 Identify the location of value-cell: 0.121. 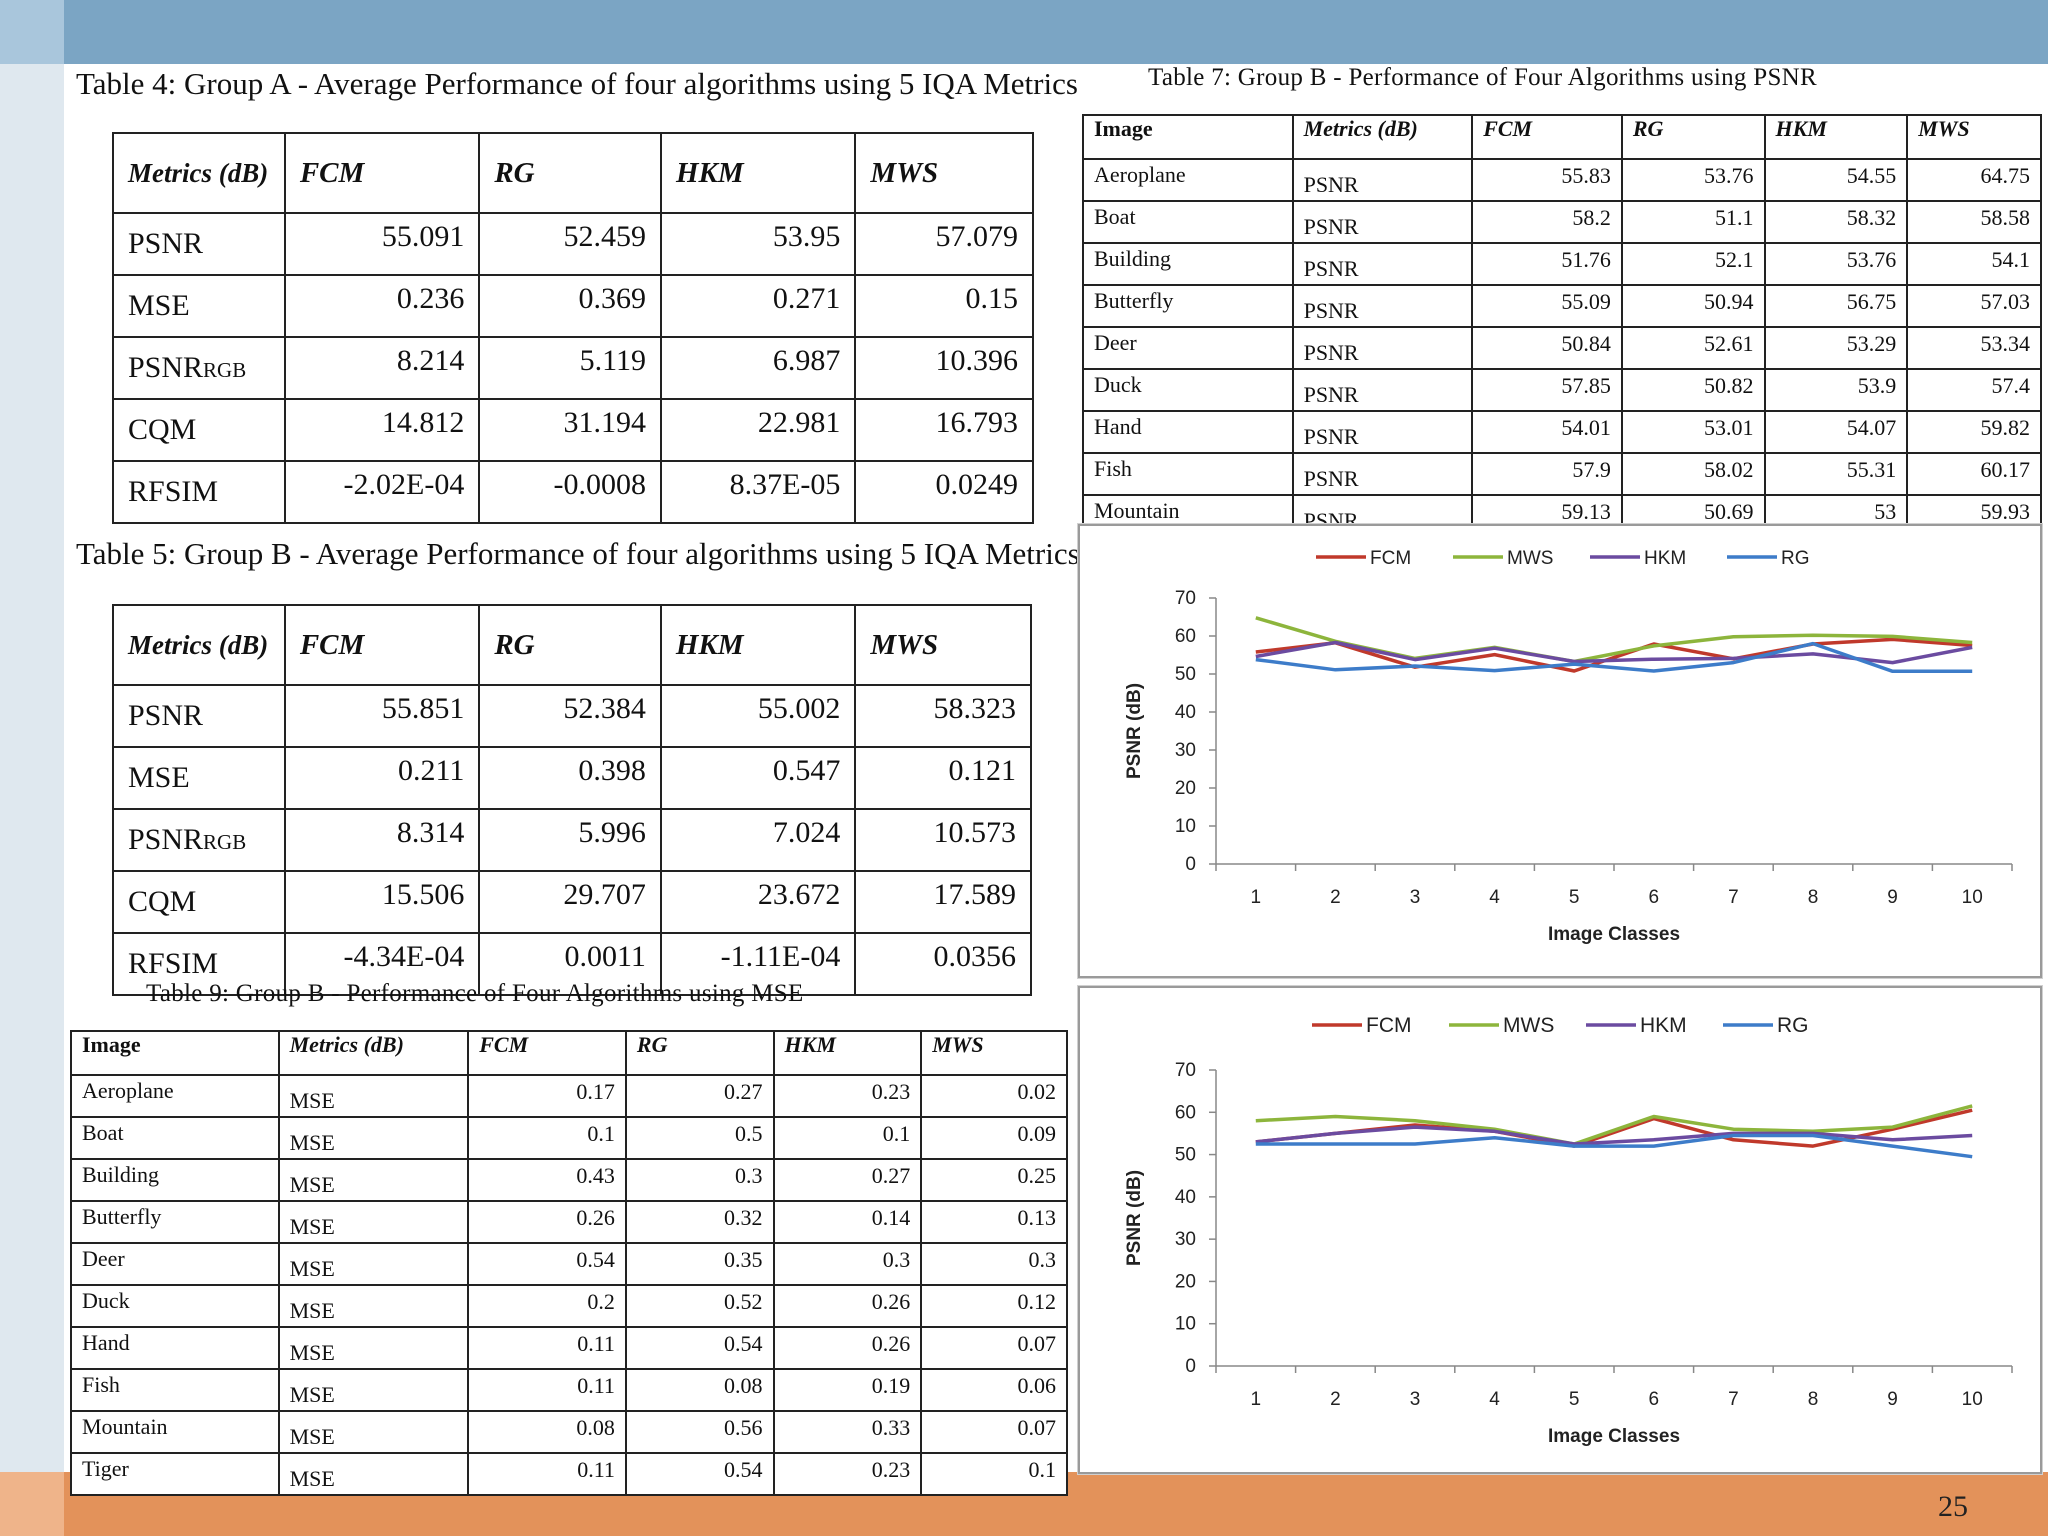
(943, 778).